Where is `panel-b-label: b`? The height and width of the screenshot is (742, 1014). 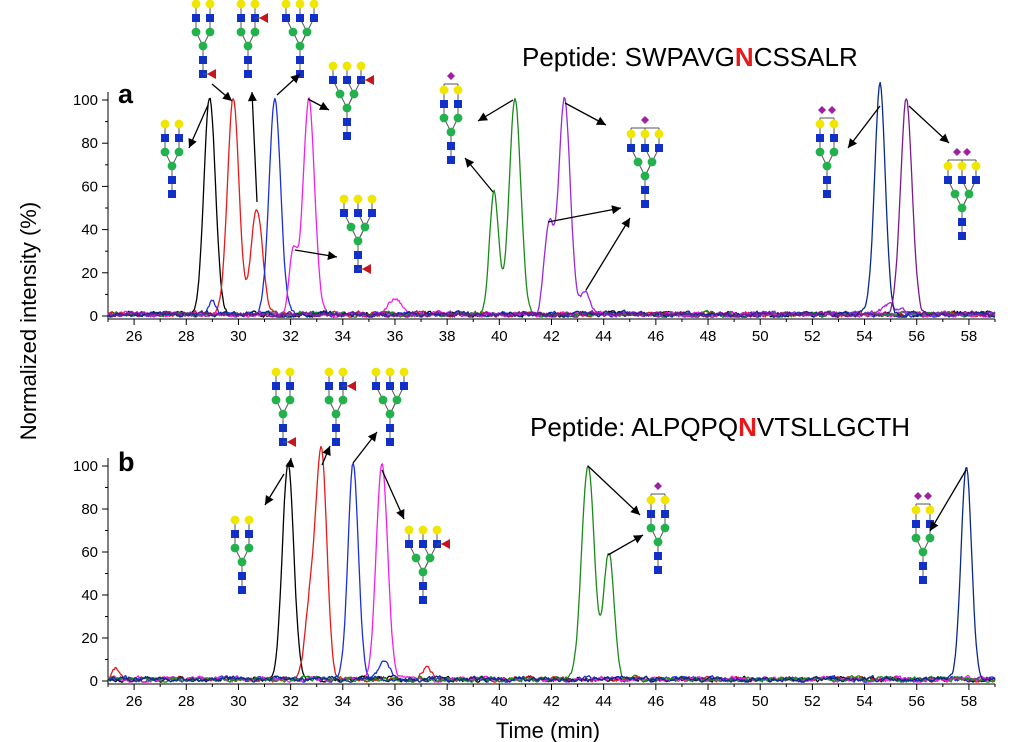
panel-b-label: b is located at coordinates (126, 462).